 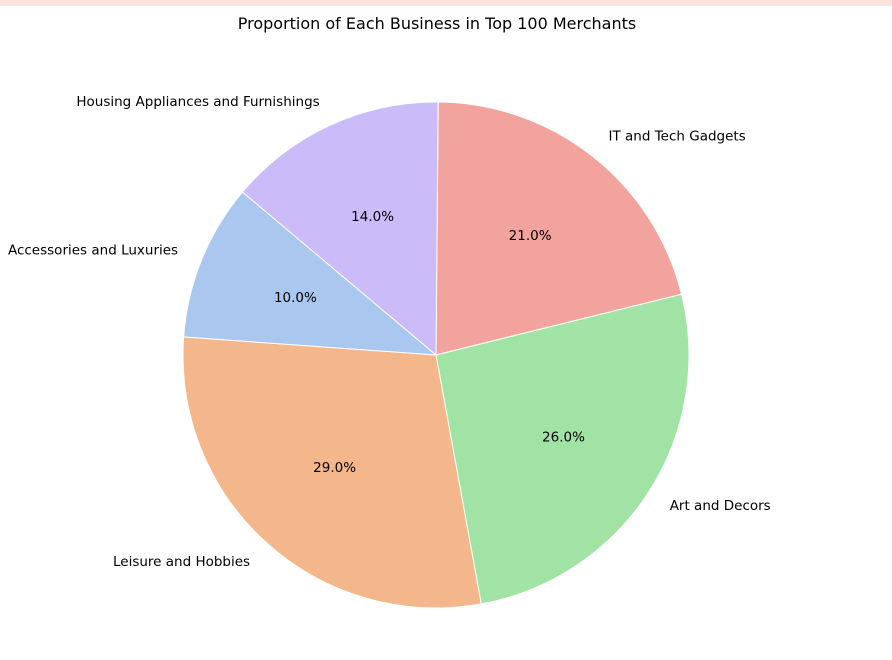 I want to click on pct-label-accessories-and-luxuries: 10.0%, so click(x=295, y=298).